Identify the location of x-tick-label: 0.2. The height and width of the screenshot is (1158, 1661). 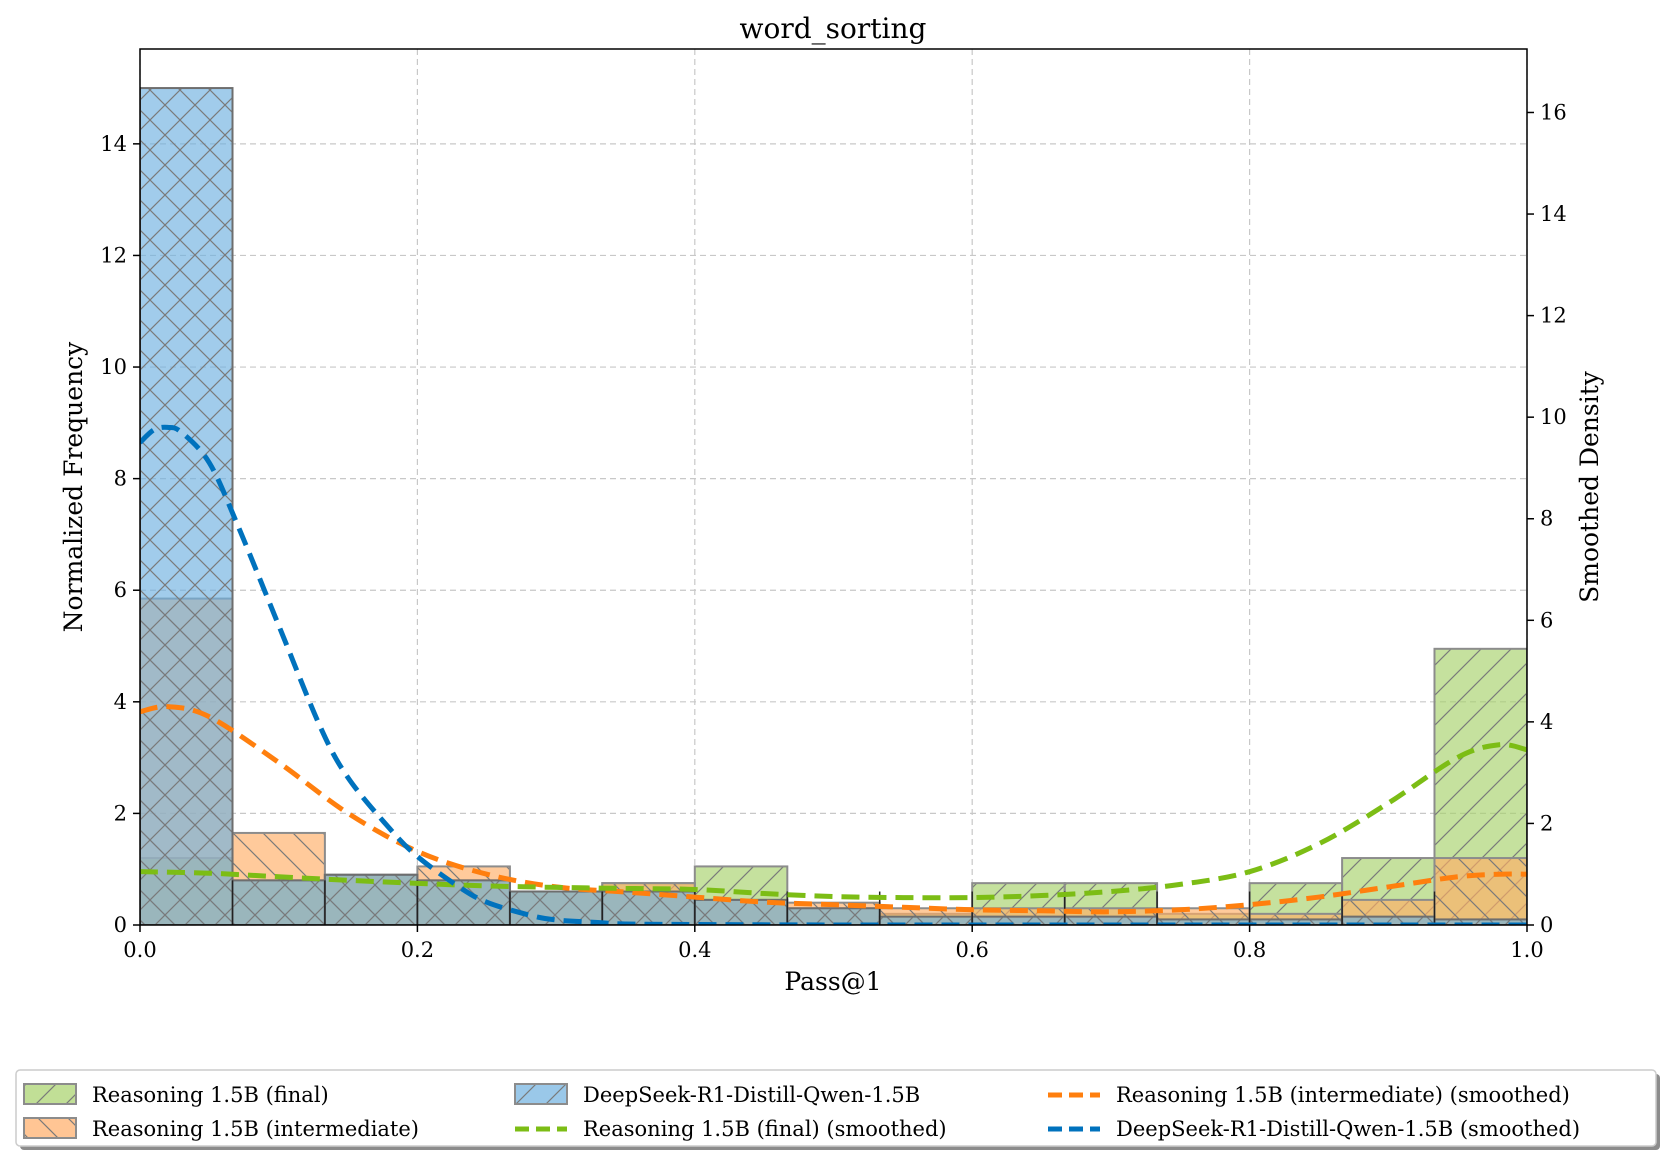
(417, 950).